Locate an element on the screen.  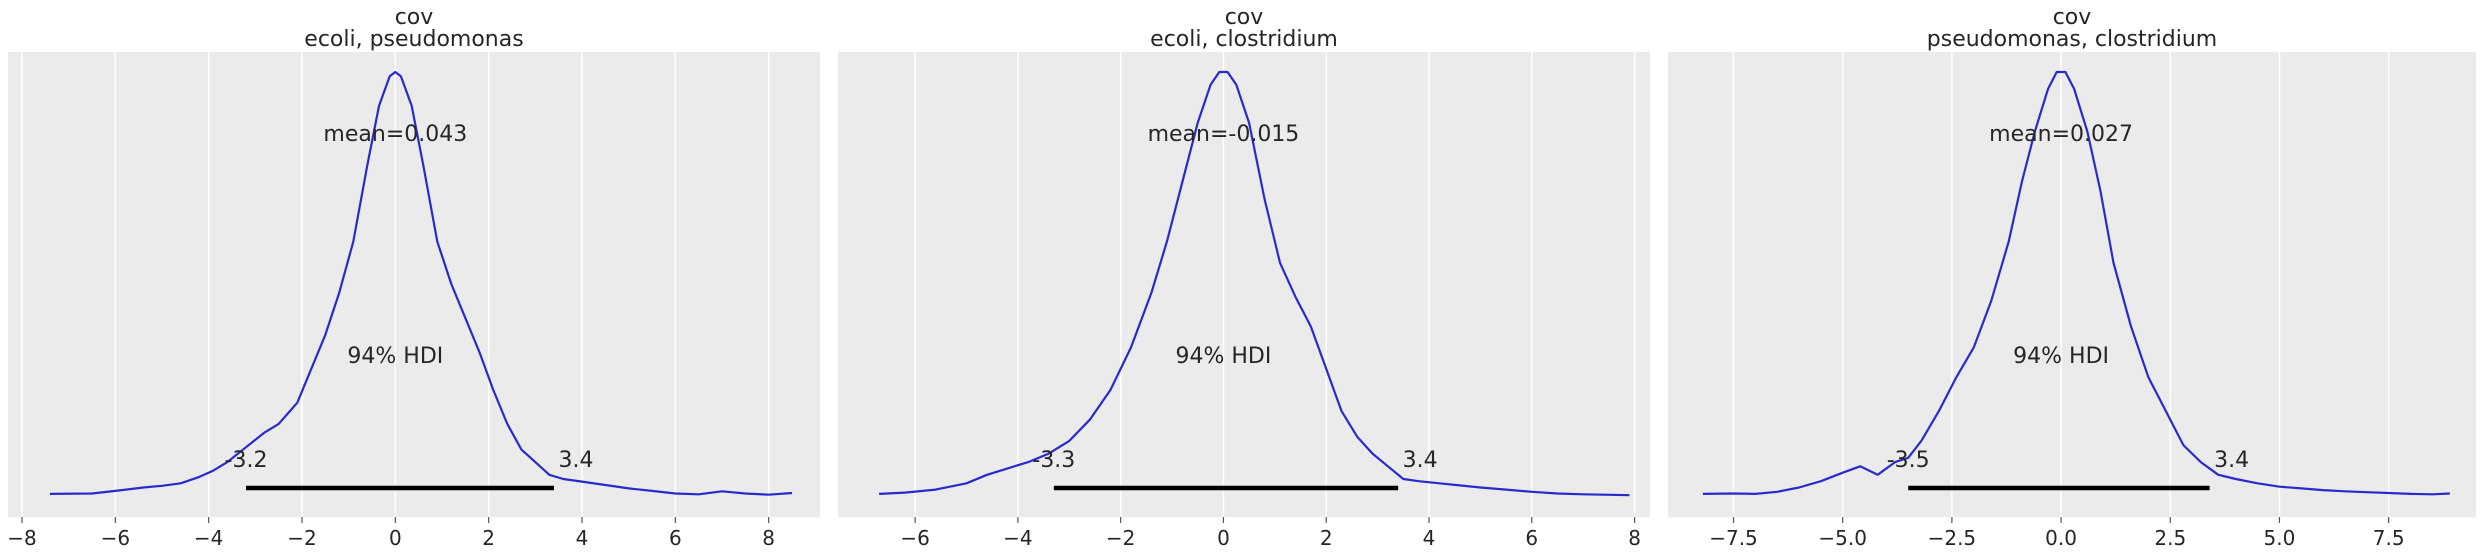
chart-subtitle: pseudomonas, clostridium is located at coordinates (2072, 39).